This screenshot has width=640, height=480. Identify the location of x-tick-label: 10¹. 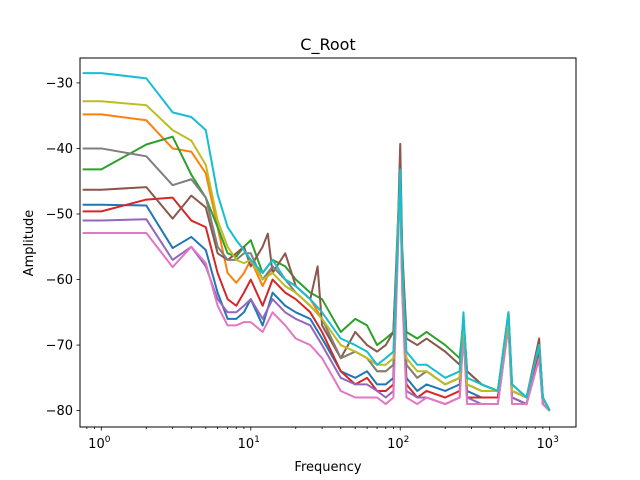
(249, 443).